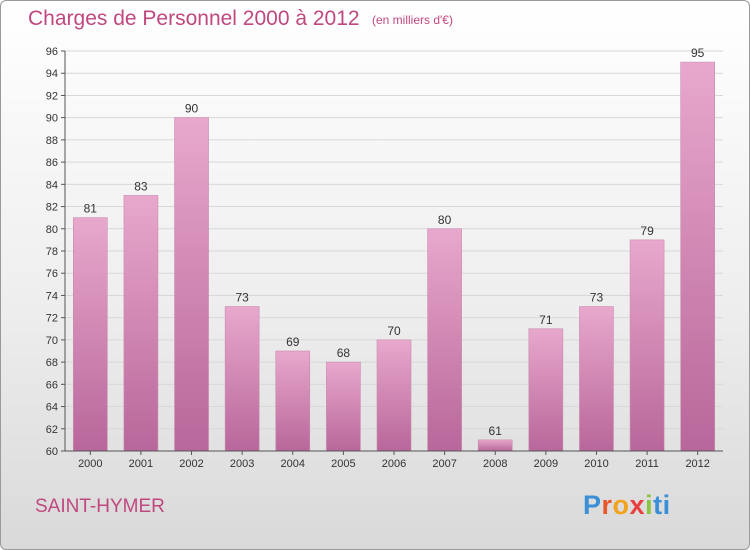 The height and width of the screenshot is (550, 750). What do you see at coordinates (52, 385) in the screenshot?
I see `y-tick-label: 66` at bounding box center [52, 385].